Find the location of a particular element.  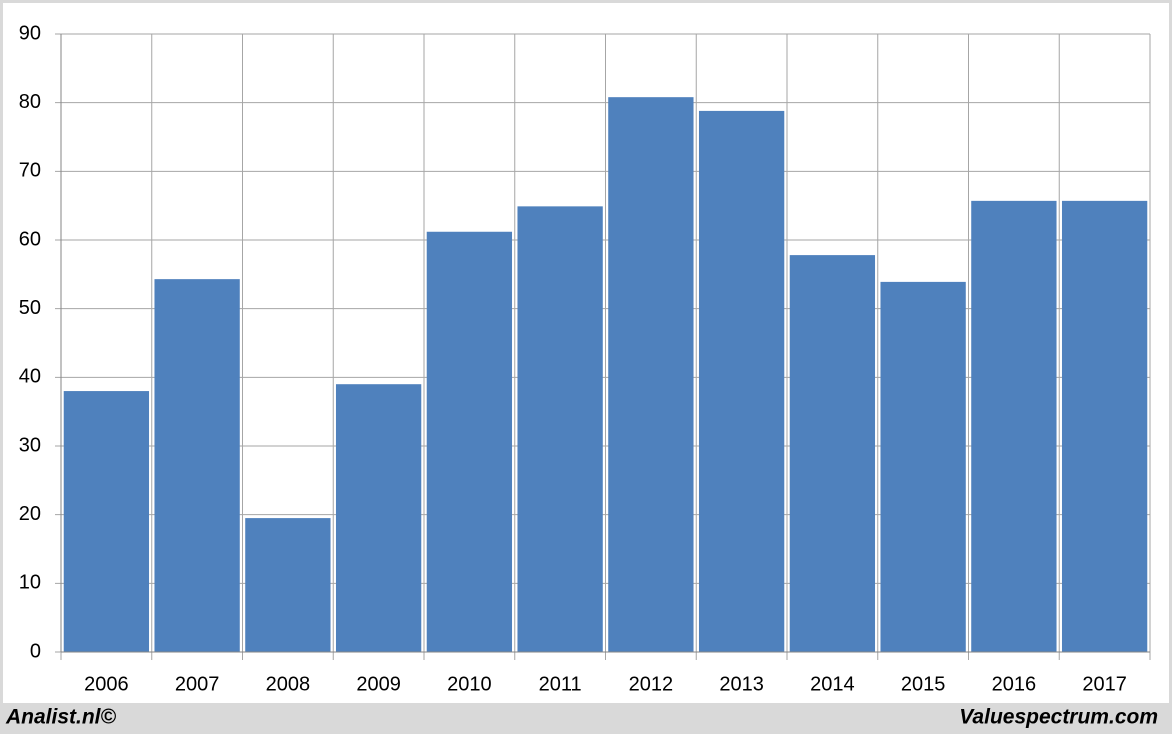

x-tick-label: 2014 is located at coordinates (832, 684).